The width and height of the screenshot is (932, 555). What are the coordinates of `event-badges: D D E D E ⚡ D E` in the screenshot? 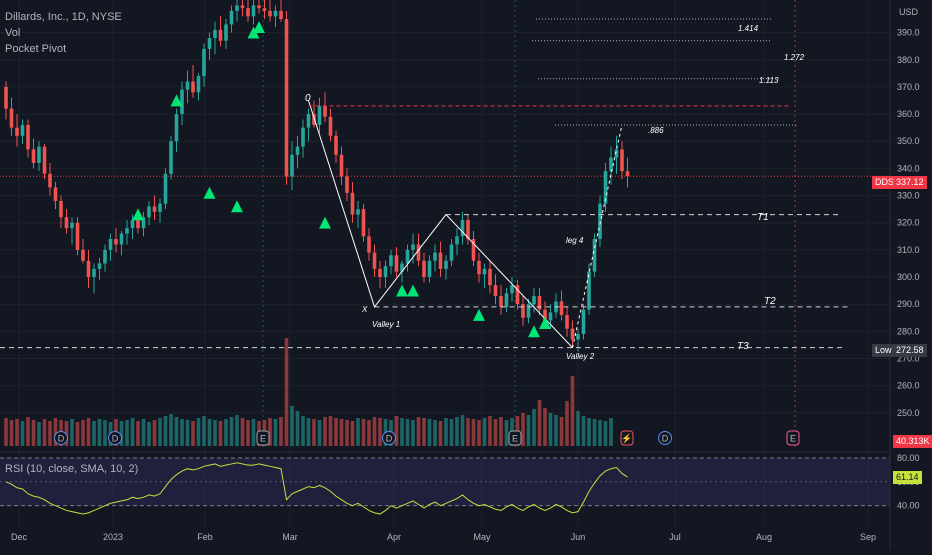 It's located at (427, 438).